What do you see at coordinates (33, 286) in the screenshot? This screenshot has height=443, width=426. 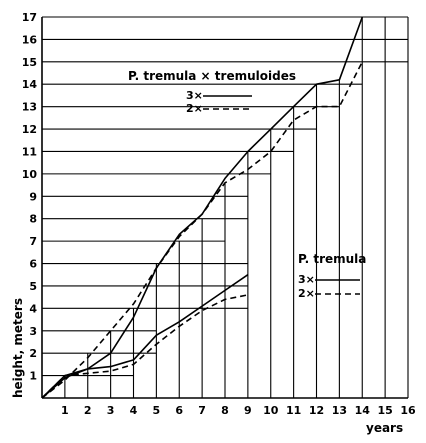 I see `y-tick-label: 5` at bounding box center [33, 286].